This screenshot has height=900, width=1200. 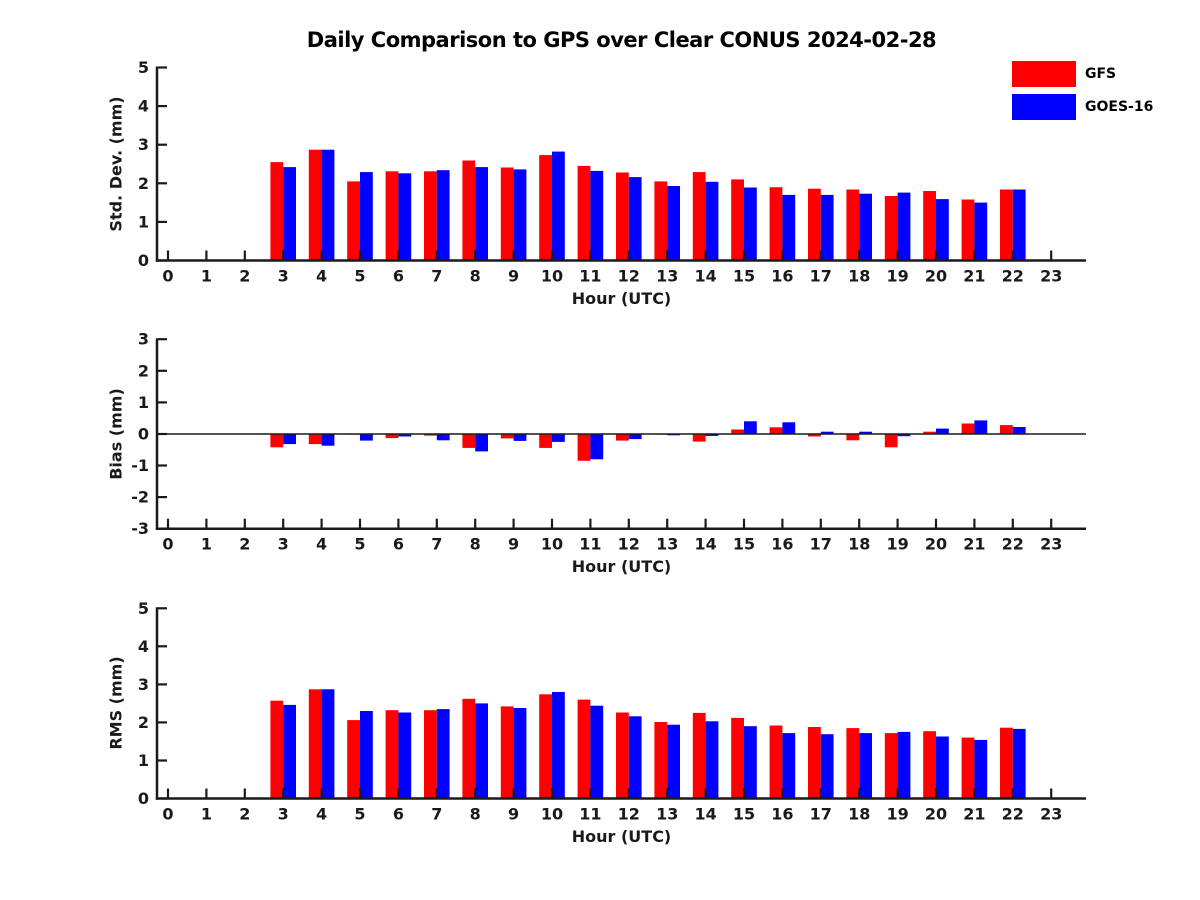 I want to click on y-tick-label: 1, so click(x=143, y=760).